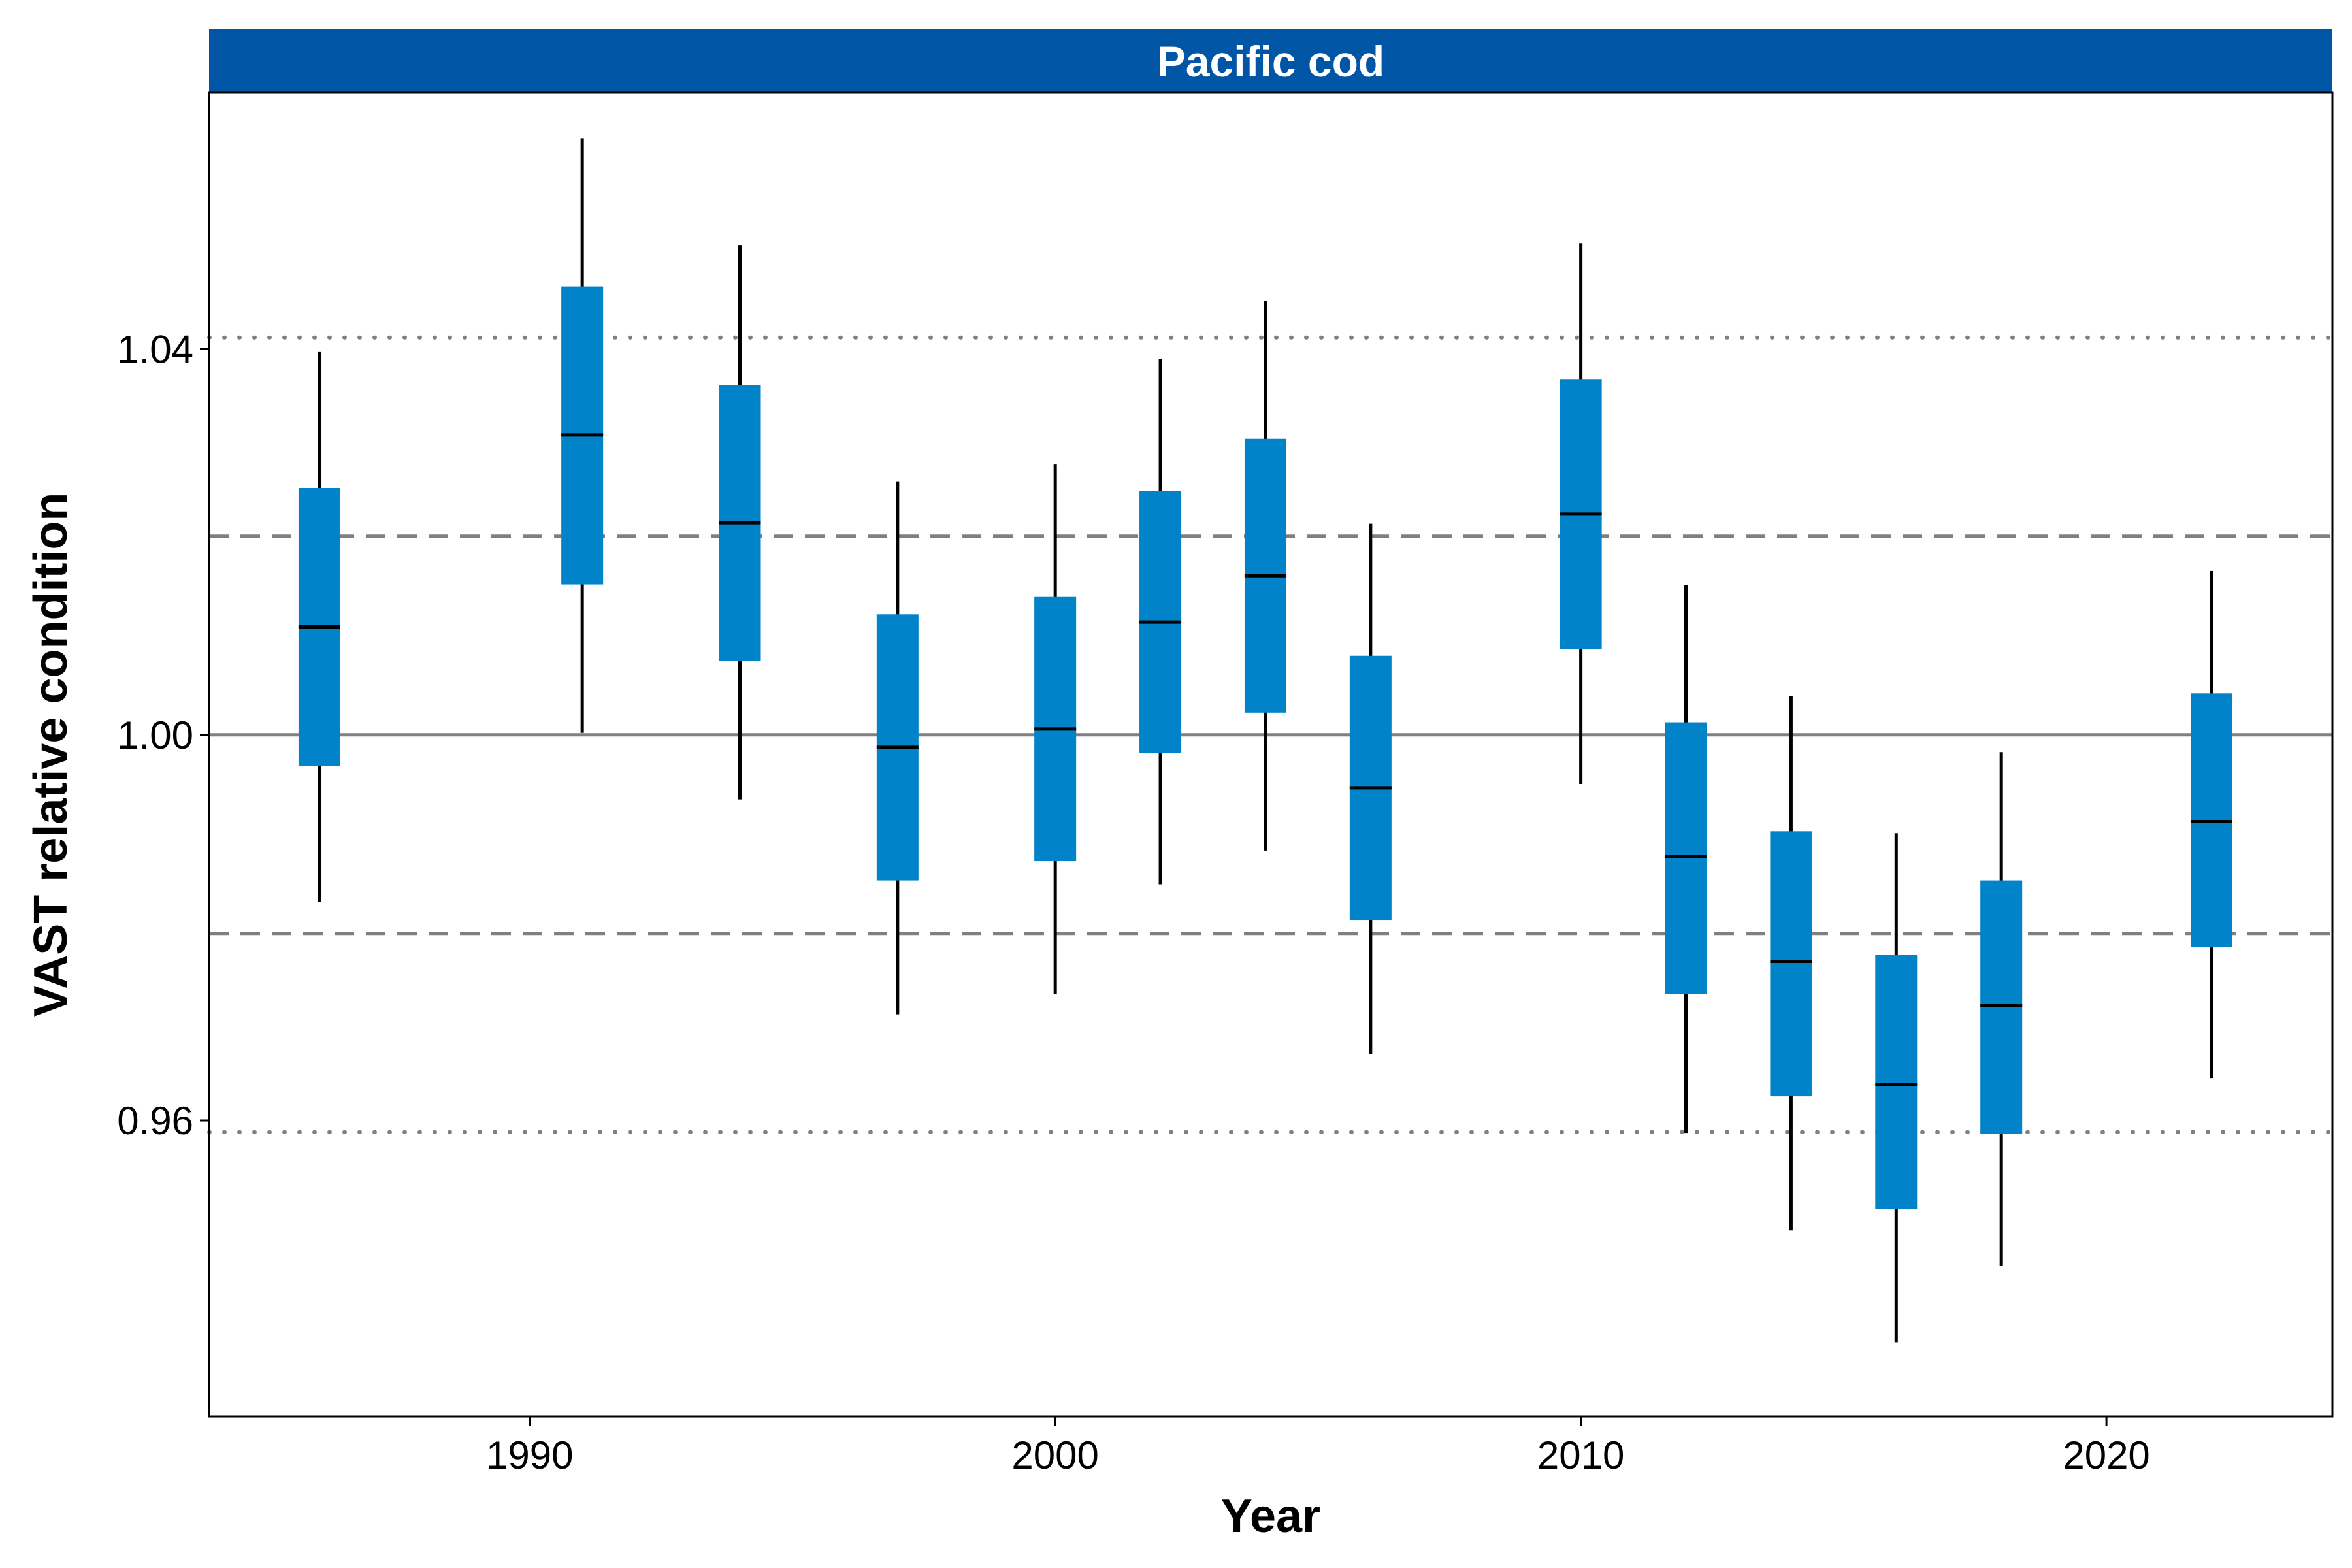 This screenshot has width=2352, height=1568. Describe the element at coordinates (1686, 858) in the screenshot. I see `box-2012` at that location.